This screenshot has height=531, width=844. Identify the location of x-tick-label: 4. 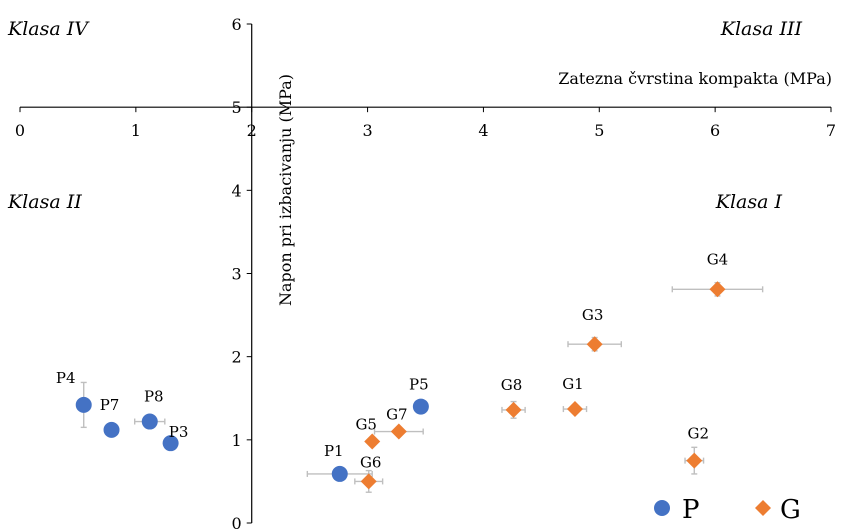
(483, 130).